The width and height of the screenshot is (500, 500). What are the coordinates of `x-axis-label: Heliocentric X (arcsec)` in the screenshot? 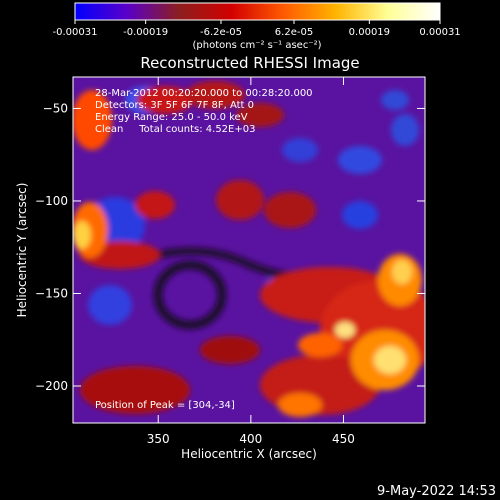 It's located at (249, 454).